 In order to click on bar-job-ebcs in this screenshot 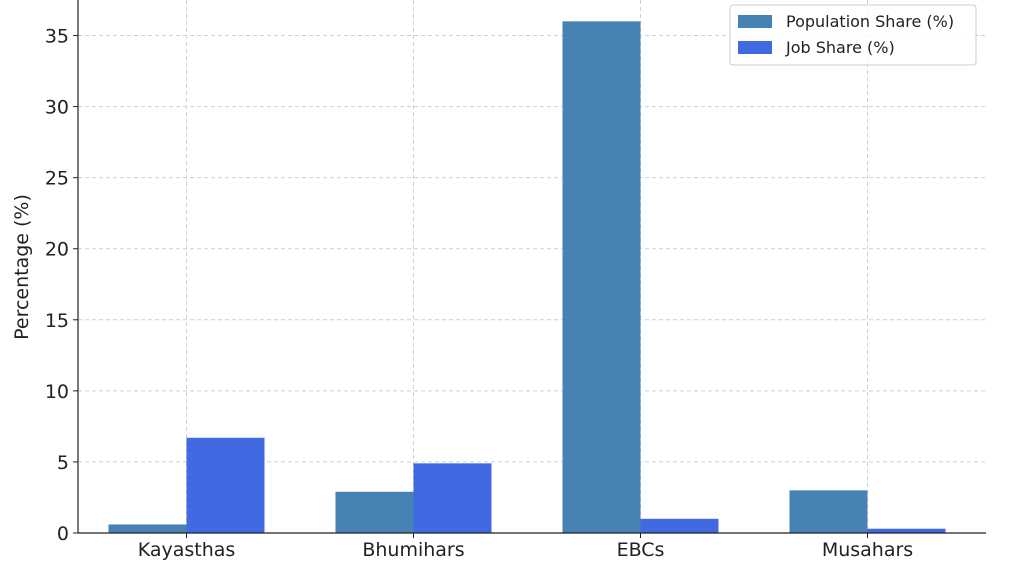, I will do `click(679, 525)`.